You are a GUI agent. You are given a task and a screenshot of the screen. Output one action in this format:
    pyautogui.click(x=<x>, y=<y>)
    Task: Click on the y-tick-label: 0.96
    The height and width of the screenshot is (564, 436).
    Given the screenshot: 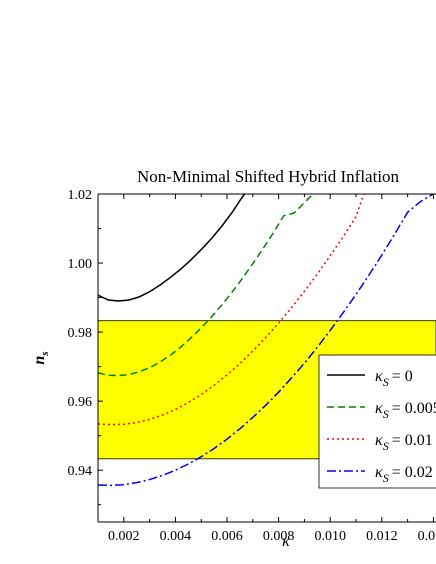 What is the action you would take?
    pyautogui.click(x=80, y=402)
    